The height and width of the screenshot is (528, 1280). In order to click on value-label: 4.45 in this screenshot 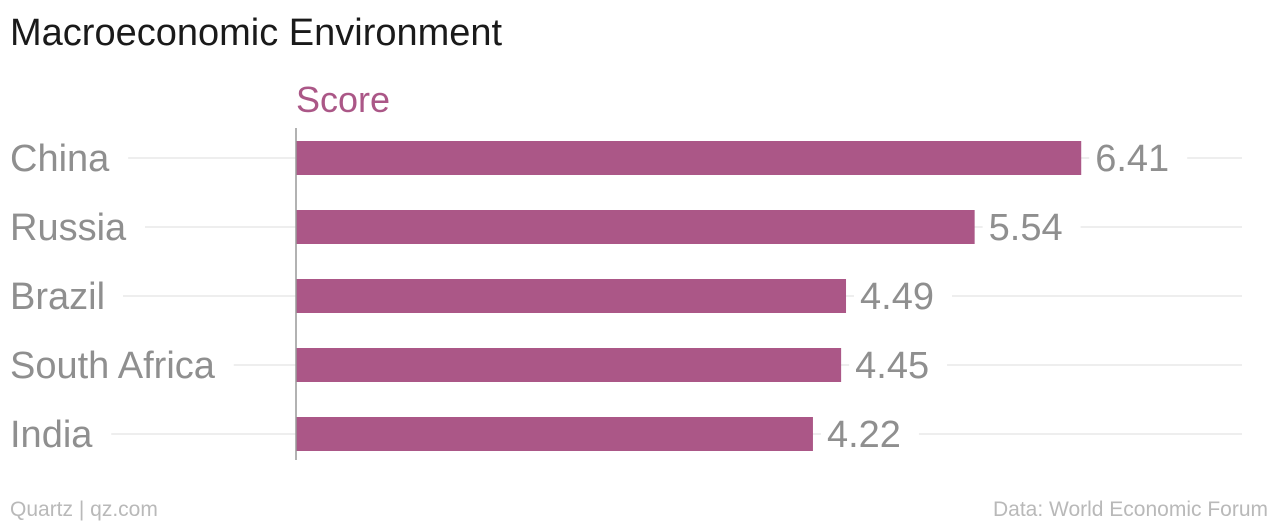, I will do `click(892, 366)`.